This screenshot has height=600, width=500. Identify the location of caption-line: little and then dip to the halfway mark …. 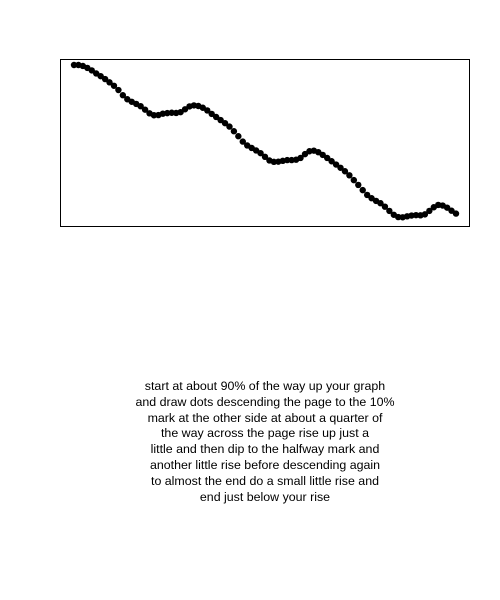
(265, 449).